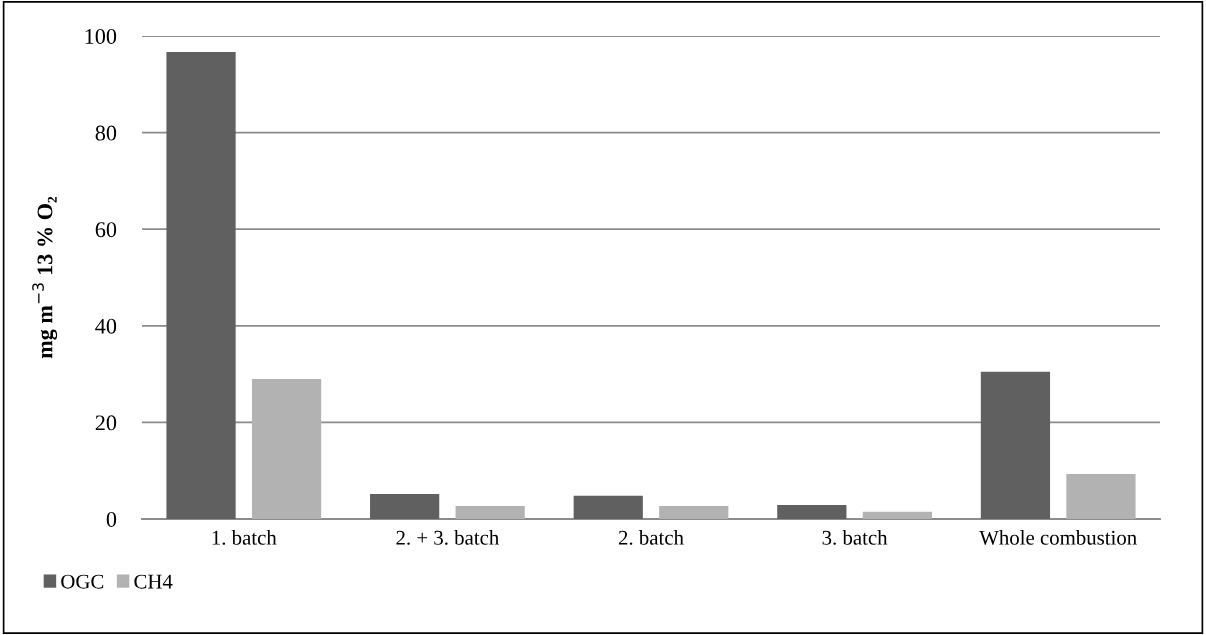 The image size is (1206, 635). Describe the element at coordinates (651, 537) in the screenshot. I see `x-tick-label: 2. batch` at that location.